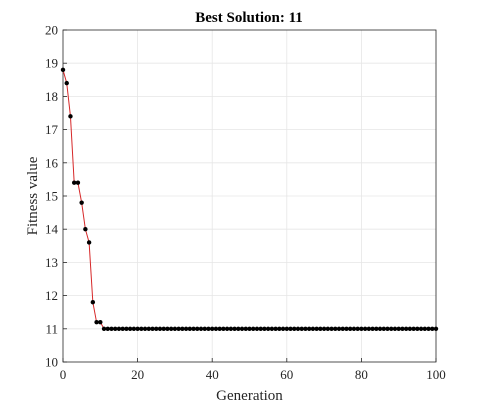 This screenshot has width=480, height=412. Describe the element at coordinates (436, 374) in the screenshot. I see `x-tick-label: 100` at that location.